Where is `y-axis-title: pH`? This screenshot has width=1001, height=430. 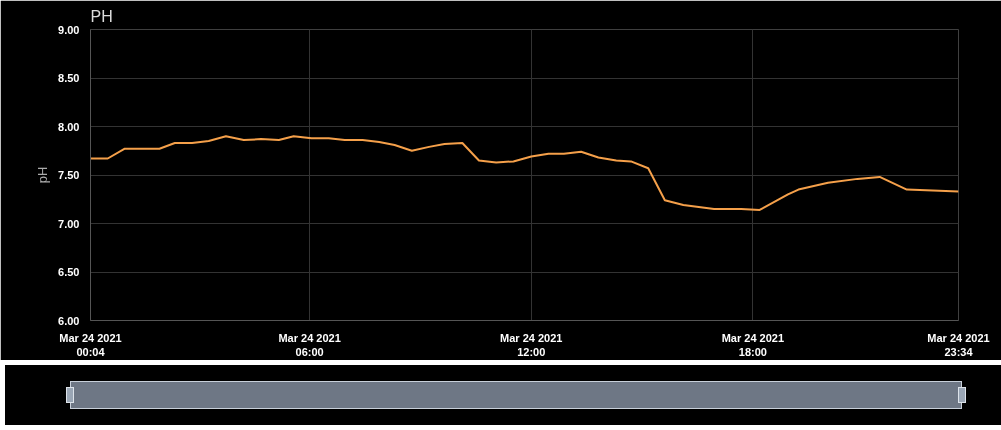 y-axis-title: pH is located at coordinates (43, 175).